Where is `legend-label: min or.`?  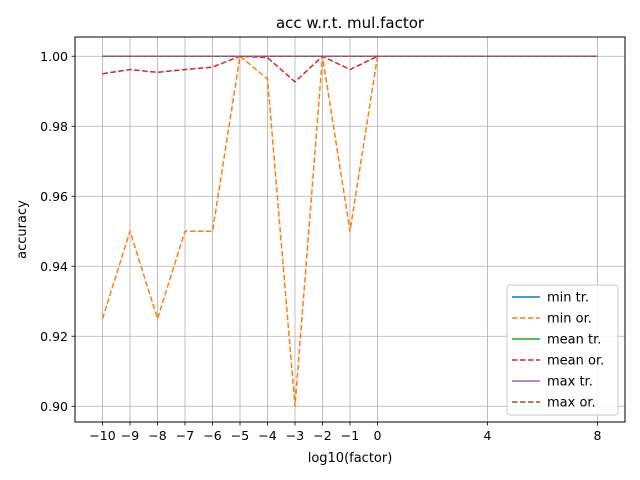 legend-label: min or. is located at coordinates (569, 319).